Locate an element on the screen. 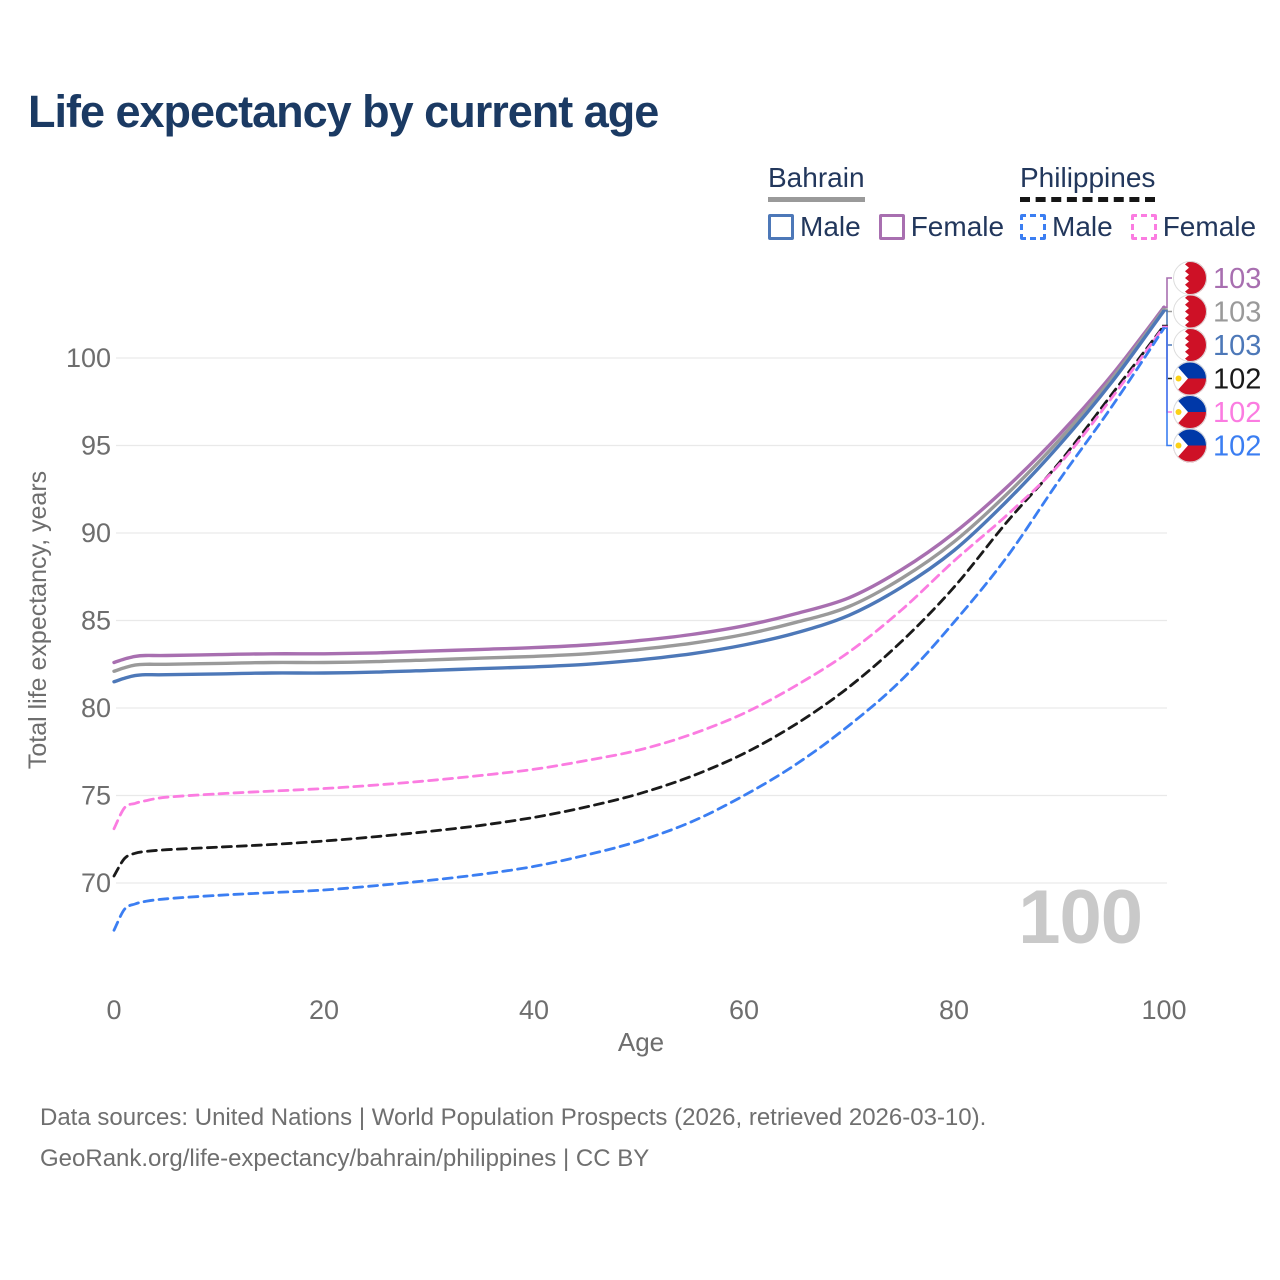  y-tick-label: 100 is located at coordinates (88, 358).